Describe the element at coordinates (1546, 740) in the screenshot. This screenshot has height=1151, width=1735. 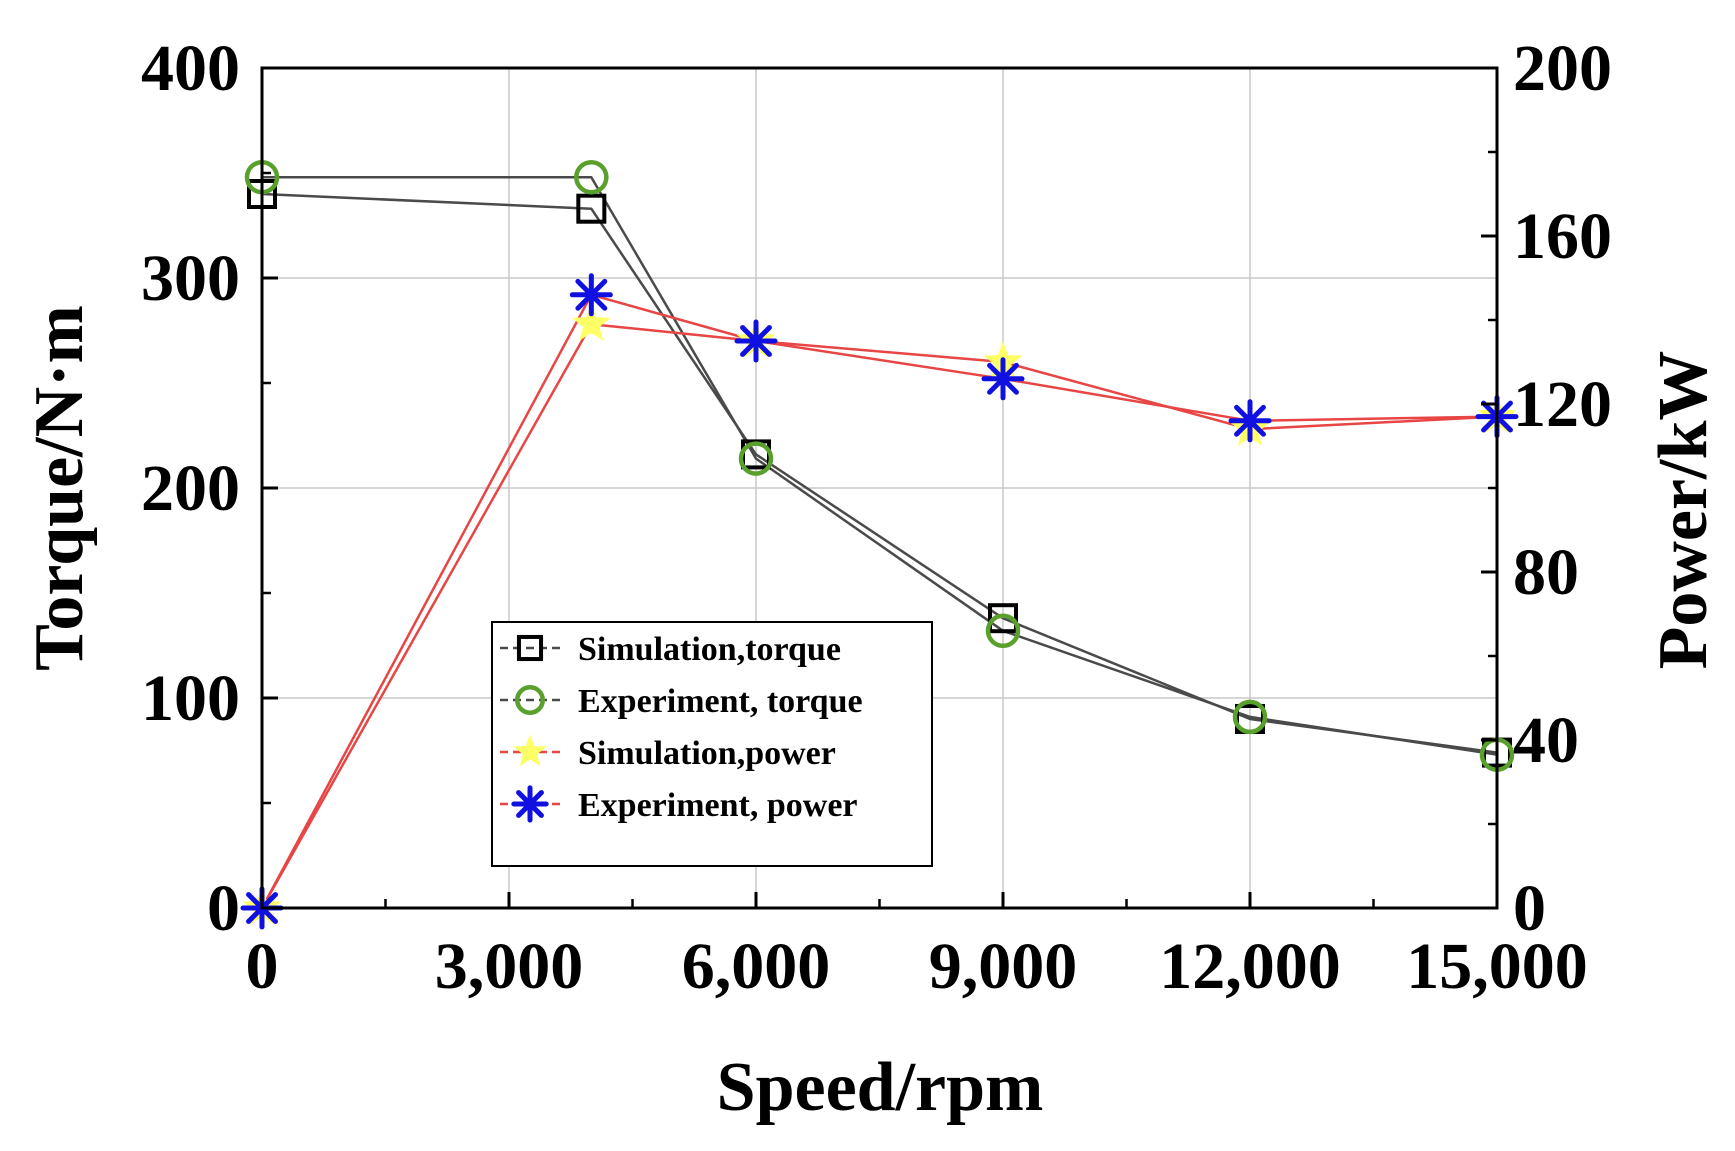
I see `y-right-tick-label: 40` at that location.